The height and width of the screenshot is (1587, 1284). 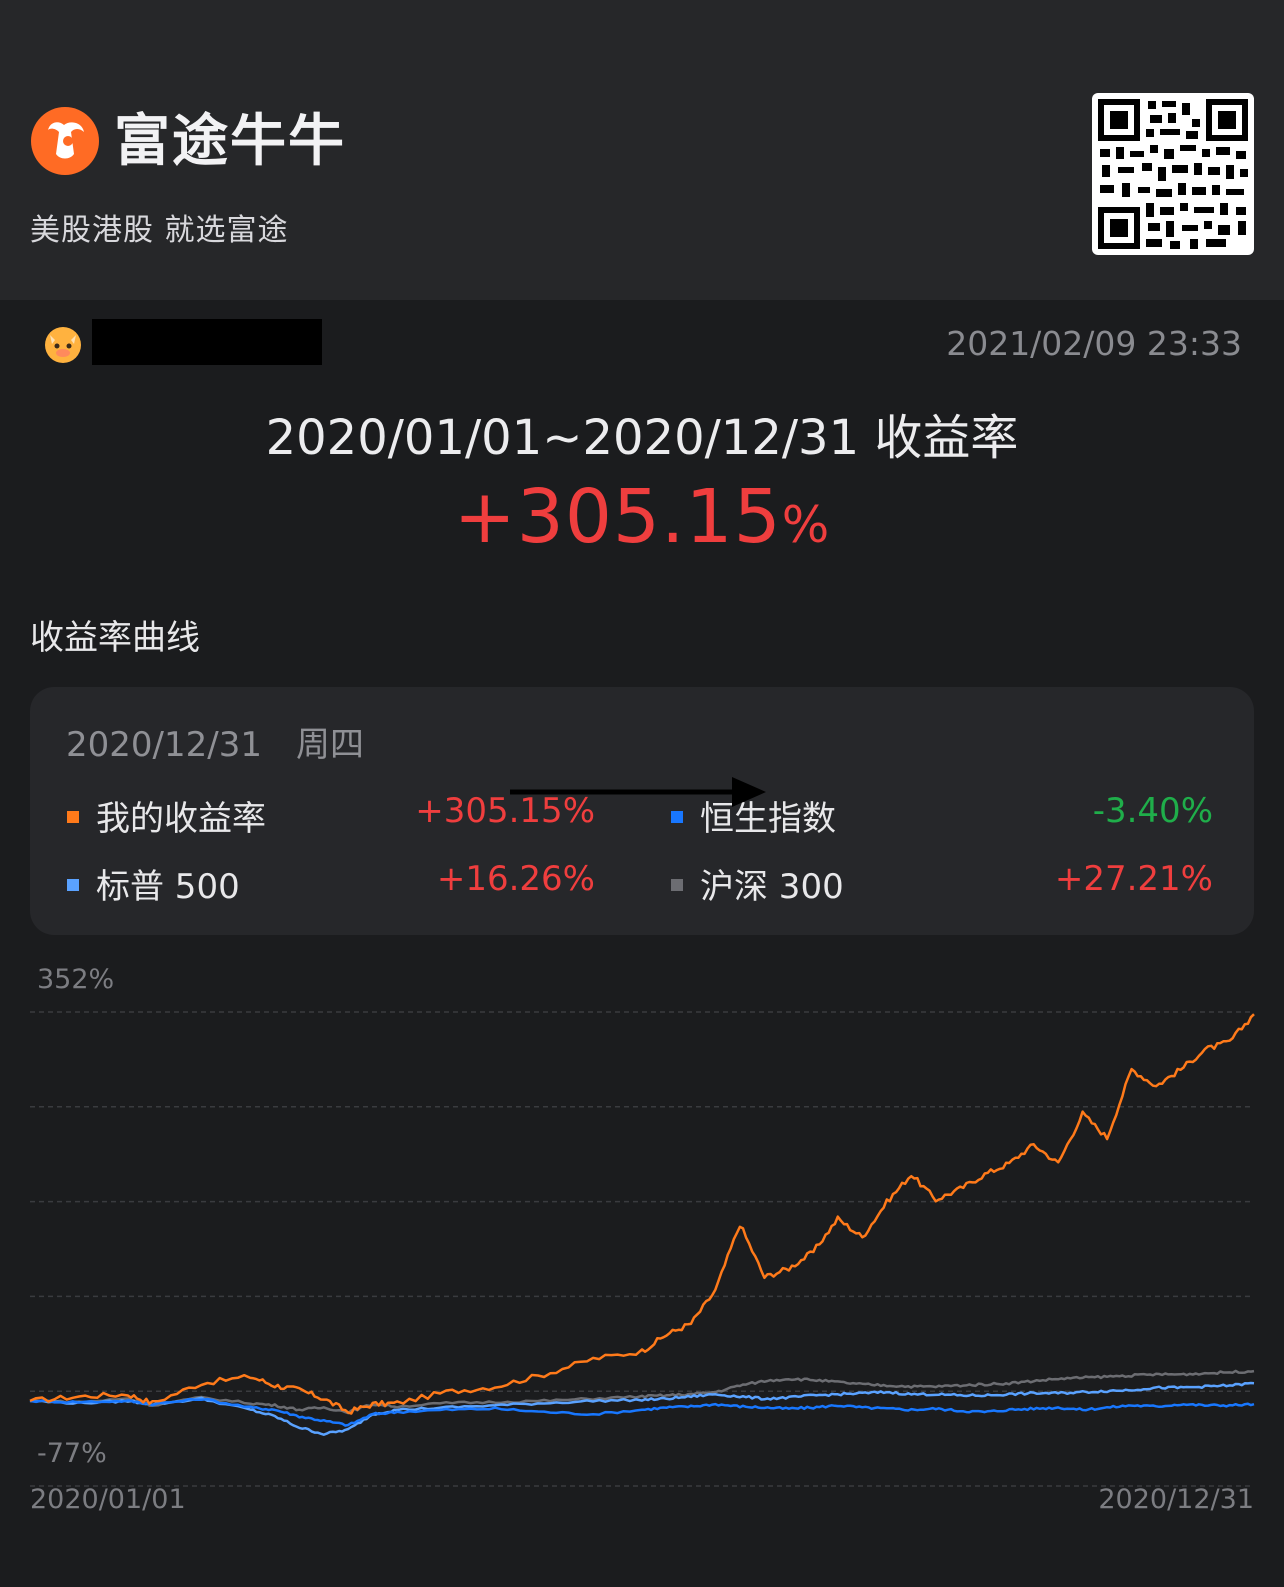 What do you see at coordinates (168, 887) in the screenshot?
I see `legend-label-sp500: 标普 500` at bounding box center [168, 887].